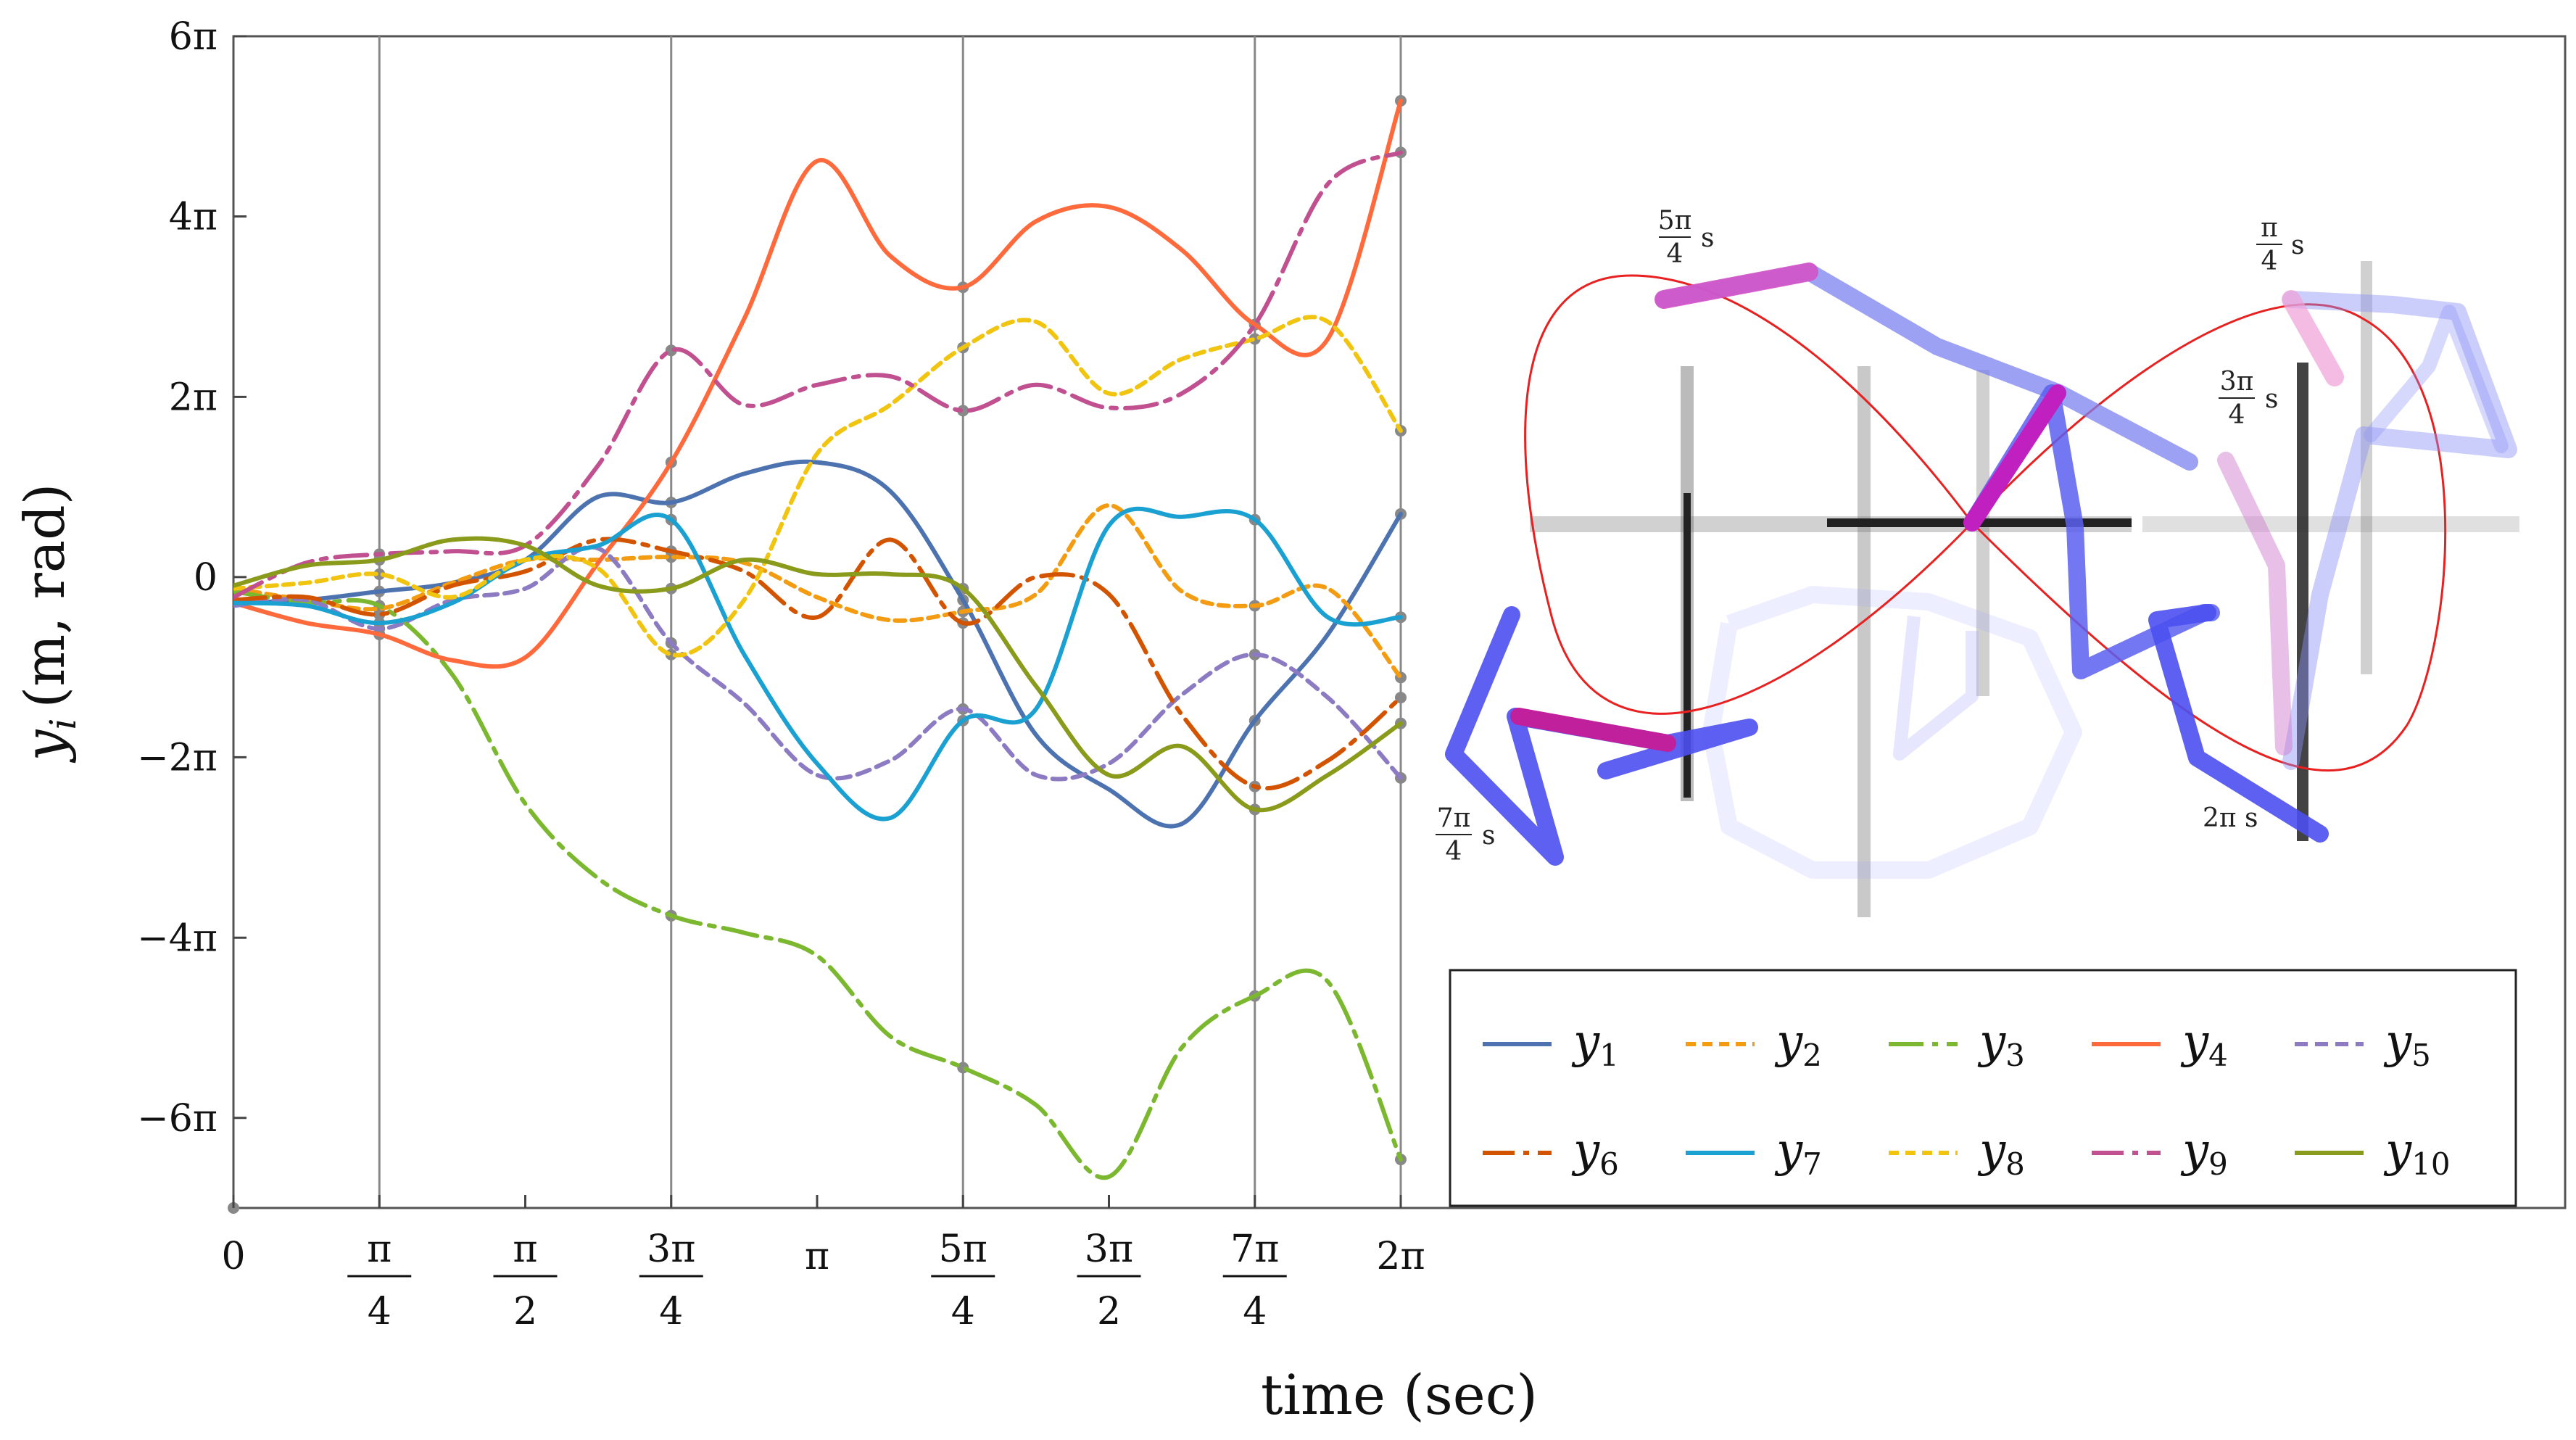  I want to click on series-line-y9, so click(818, 375).